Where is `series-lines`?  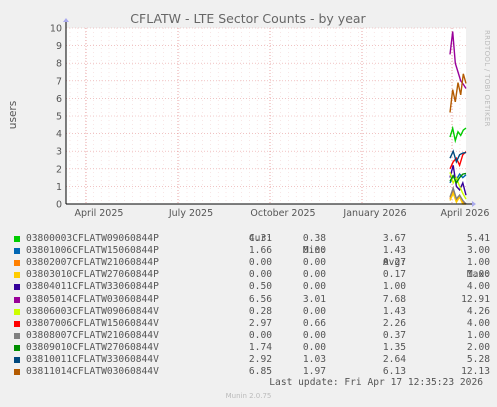
series-lines is located at coordinates (458, 118).